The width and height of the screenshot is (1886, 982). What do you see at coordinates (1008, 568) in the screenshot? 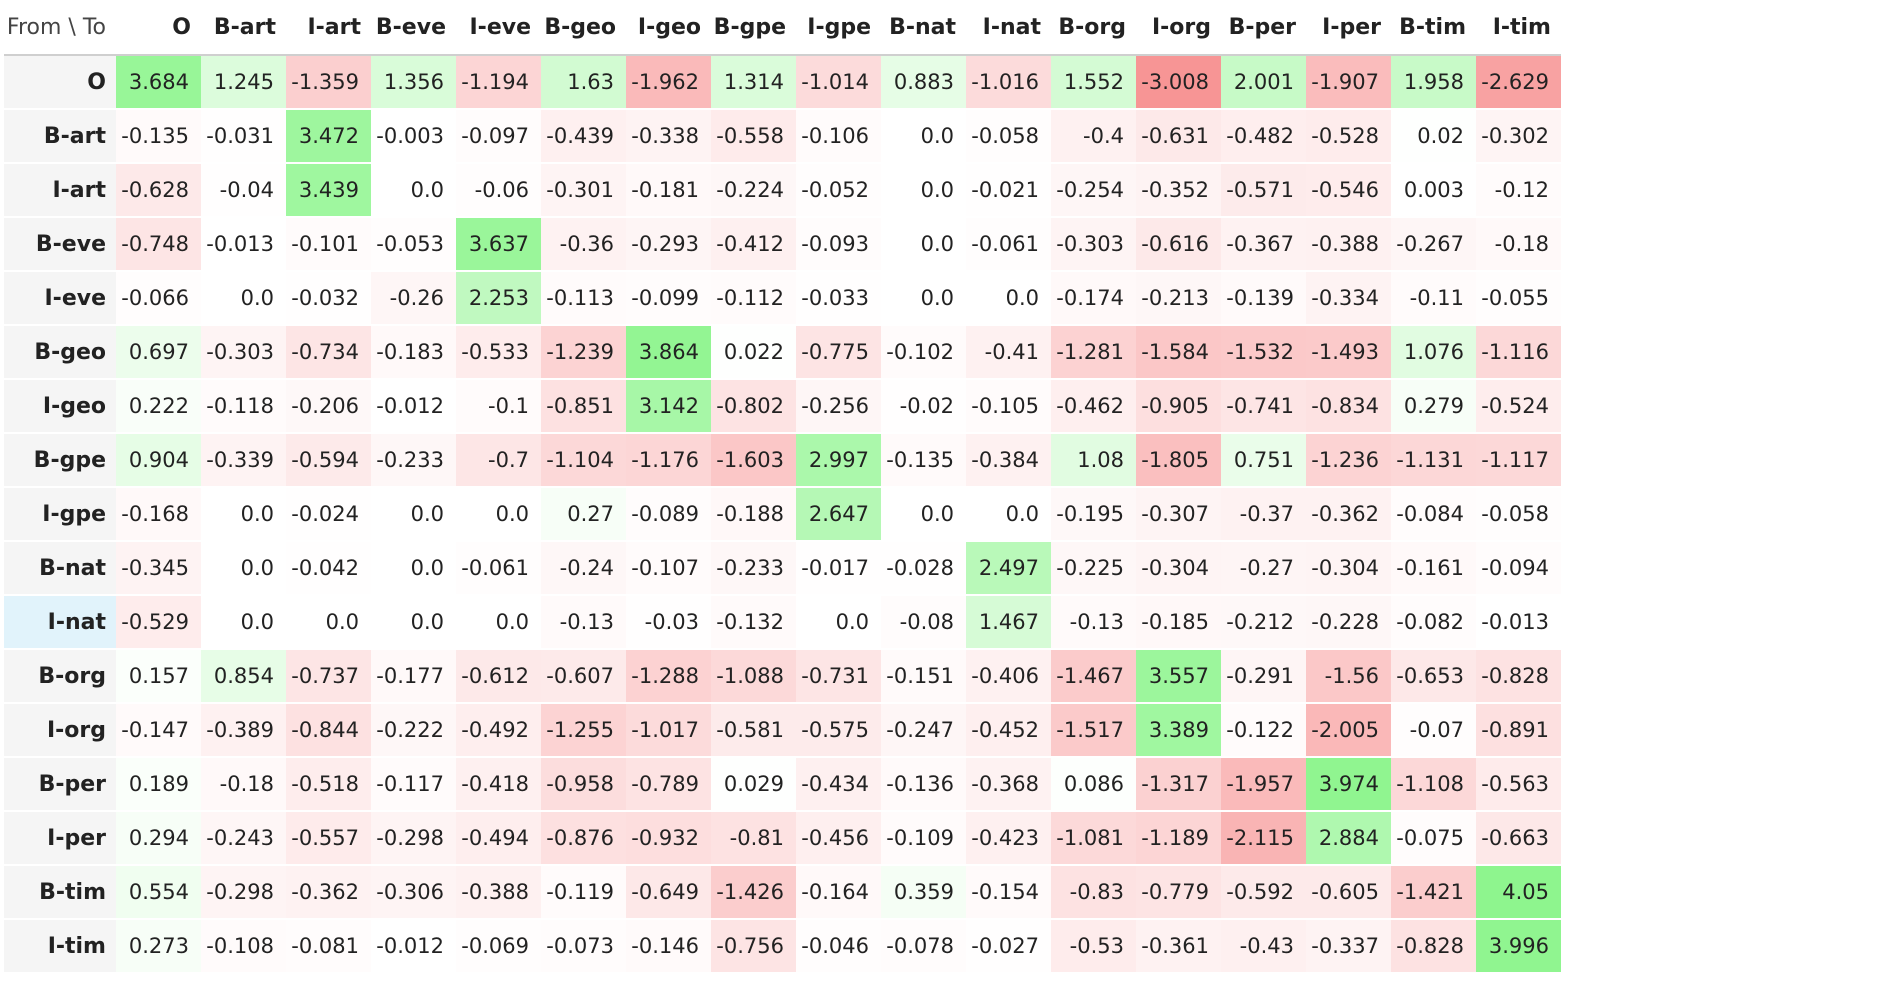
I see `heatmap-cell: 2.497` at bounding box center [1008, 568].